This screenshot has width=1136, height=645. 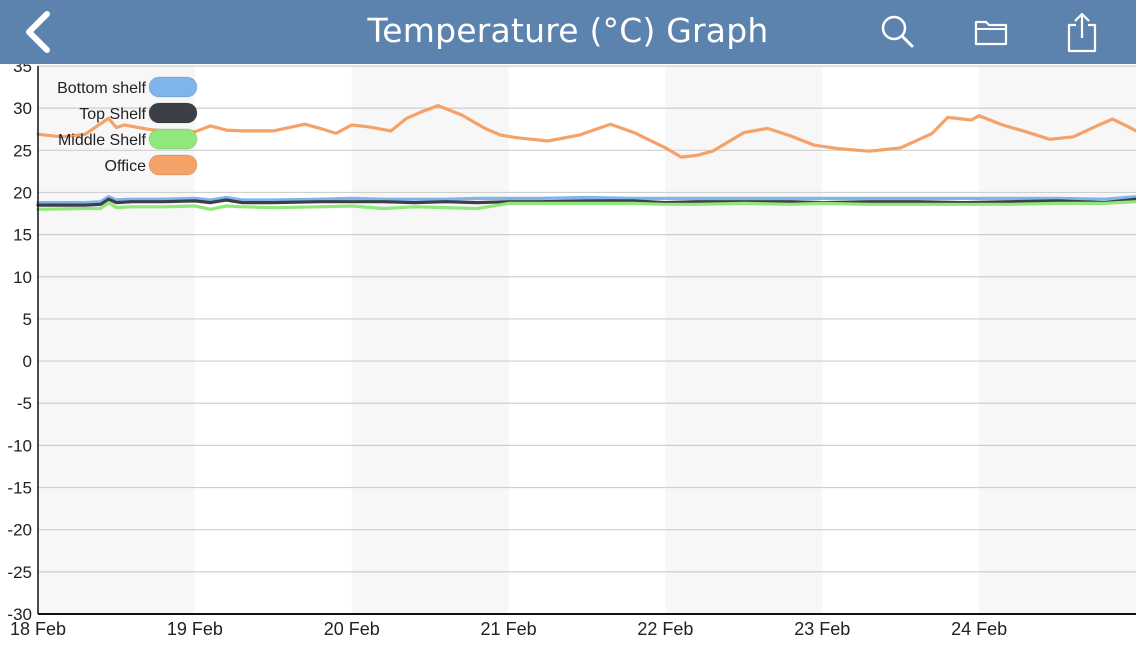 I want to click on y-tick-label: -15, so click(x=19, y=488).